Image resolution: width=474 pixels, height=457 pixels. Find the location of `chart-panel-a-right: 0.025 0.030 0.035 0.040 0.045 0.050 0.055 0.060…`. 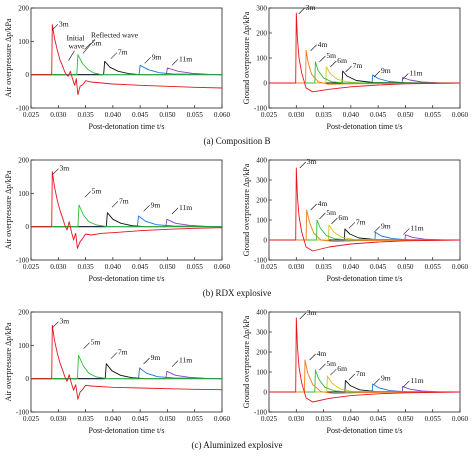

chart-panel-a-right: 0.025 0.030 0.035 0.040 0.045 0.050 0.055 0.060… is located at coordinates (355, 67).